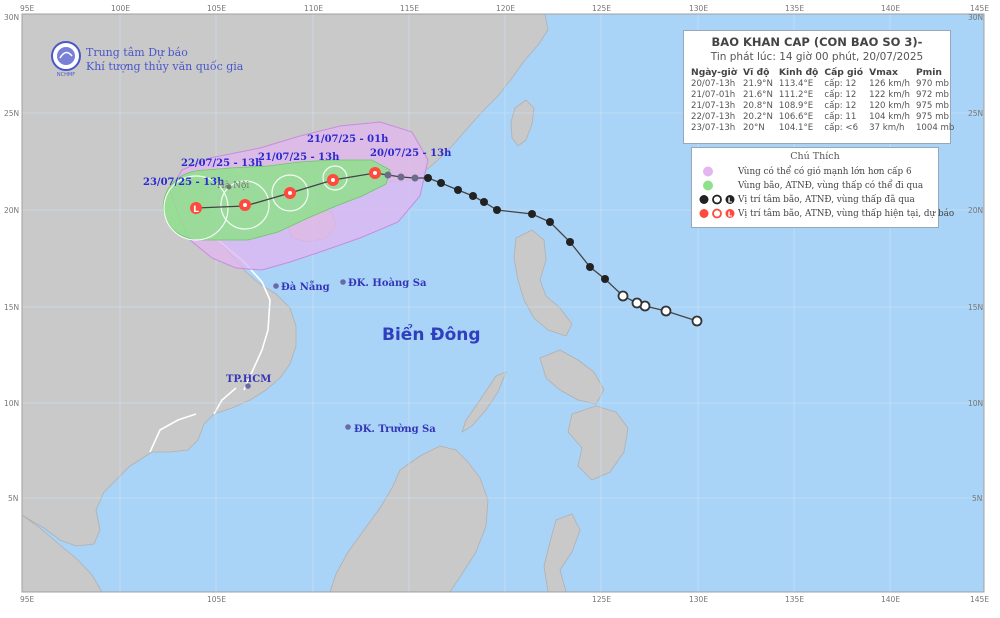 The width and height of the screenshot is (1000, 618). I want to click on legend-label: Vị trí tâm bão, ATNĐ, vùng thấp đã qua, so click(826, 199).